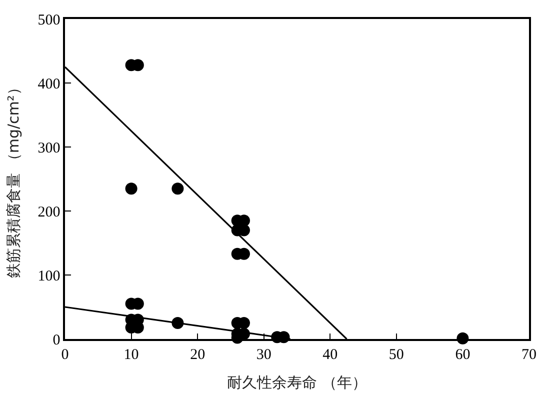 The height and width of the screenshot is (400, 549). I want to click on y-tick-label: 500, so click(49, 20).